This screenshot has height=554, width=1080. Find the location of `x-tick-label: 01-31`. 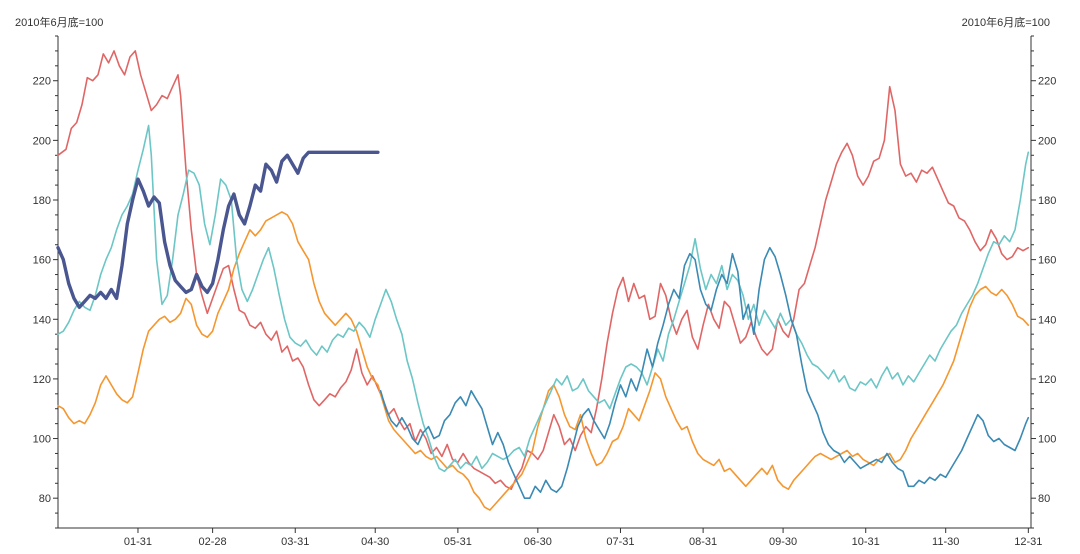

x-tick-label: 01-31 is located at coordinates (138, 542).